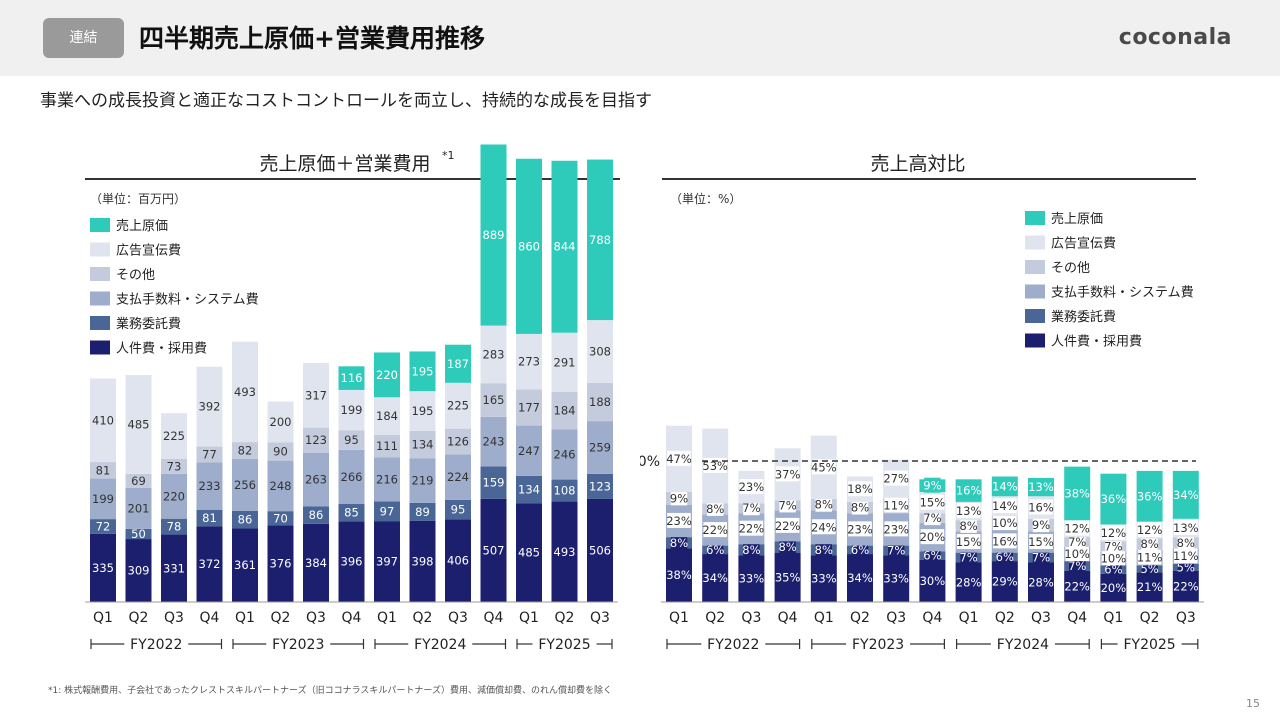  I want to click on legend-swatch-personnel, so click(1035, 340).